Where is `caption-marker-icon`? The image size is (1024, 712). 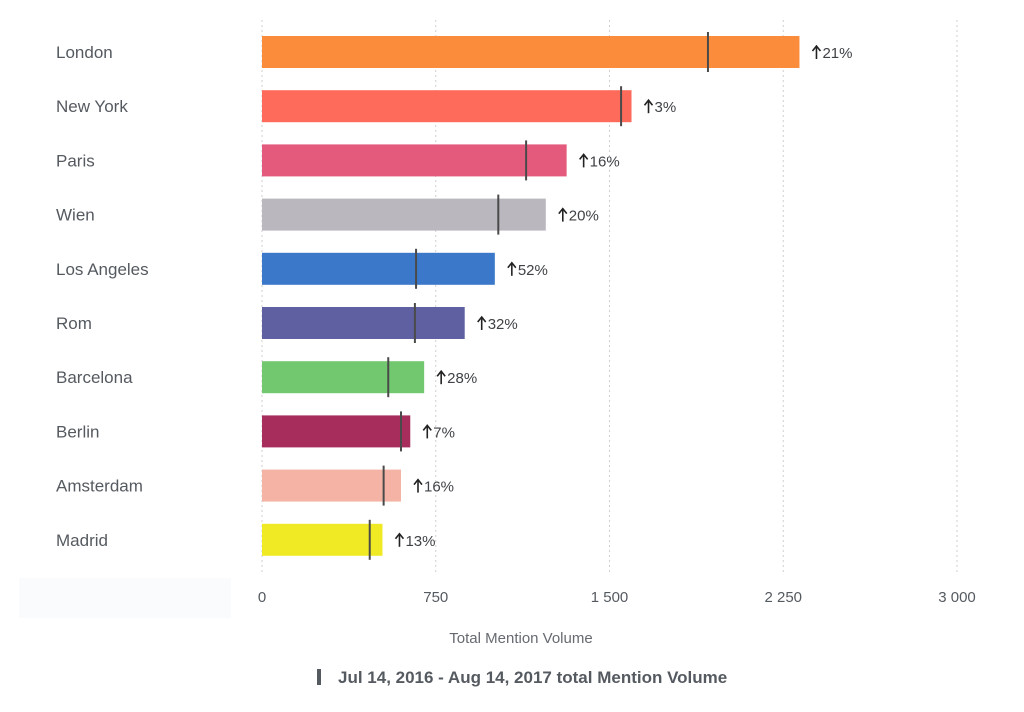
caption-marker-icon is located at coordinates (319, 677).